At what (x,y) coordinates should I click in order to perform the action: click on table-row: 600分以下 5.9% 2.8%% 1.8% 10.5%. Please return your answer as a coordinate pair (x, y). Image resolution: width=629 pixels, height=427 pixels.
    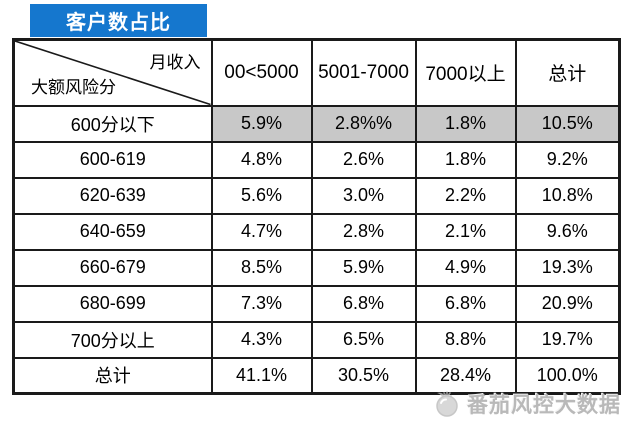
    Looking at the image, I should click on (316, 123).